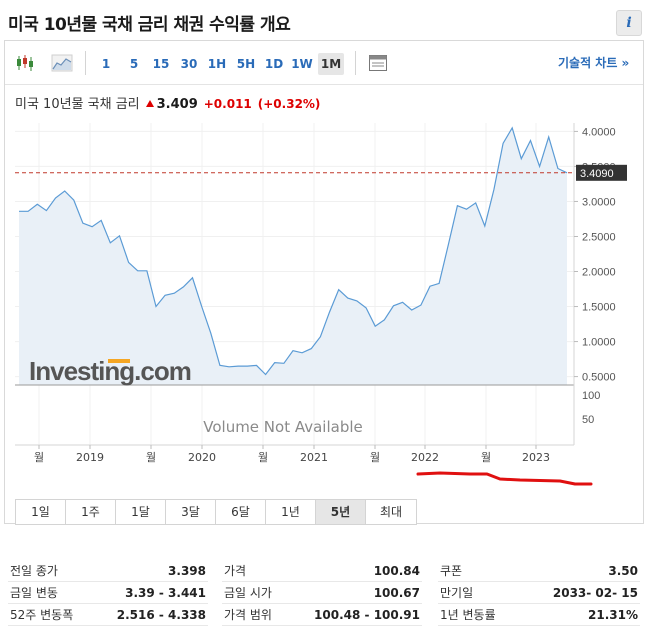  What do you see at coordinates (274, 64) in the screenshot?
I see `timeframe-1d: 1D` at bounding box center [274, 64].